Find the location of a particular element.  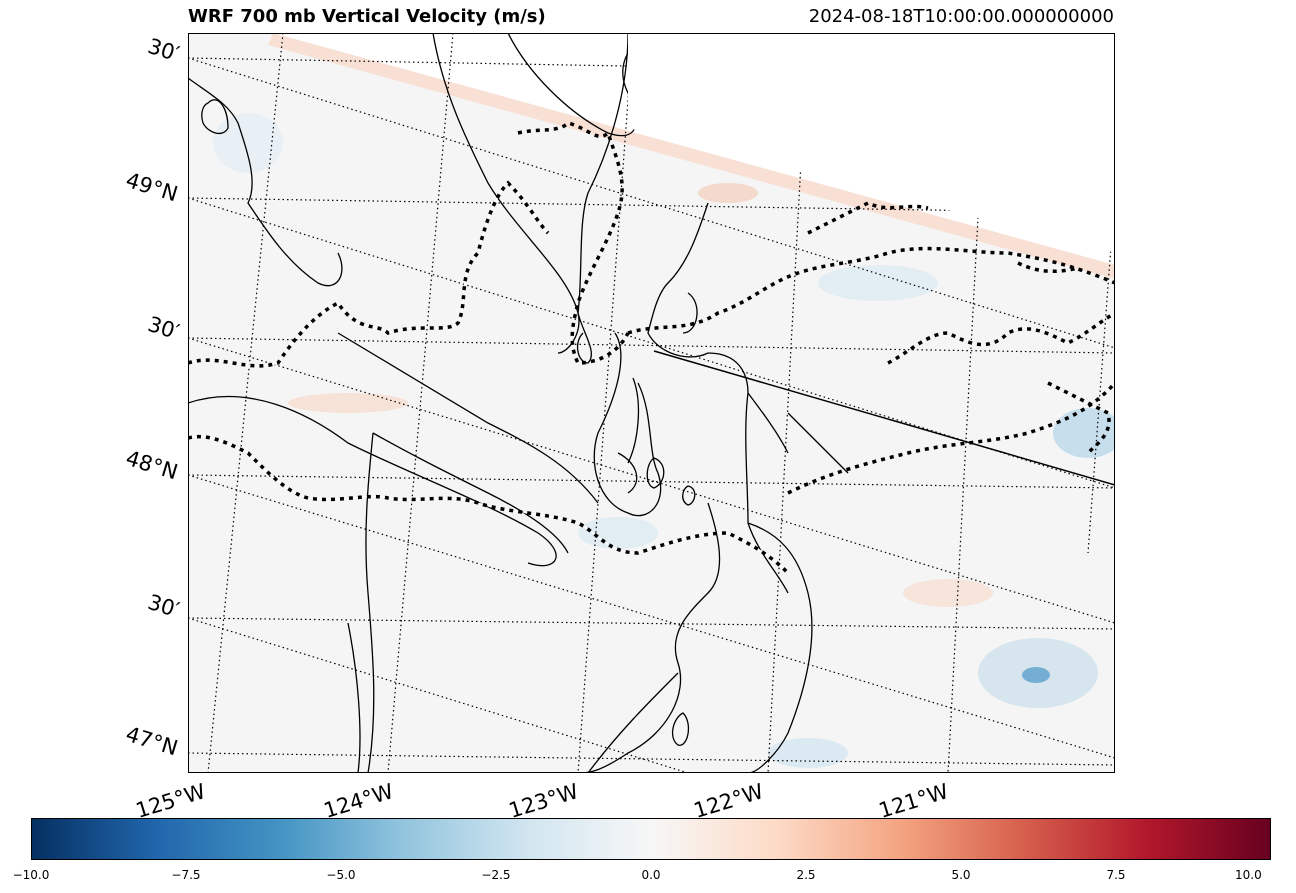

lat-label-48: 48°N is located at coordinates (151, 465).